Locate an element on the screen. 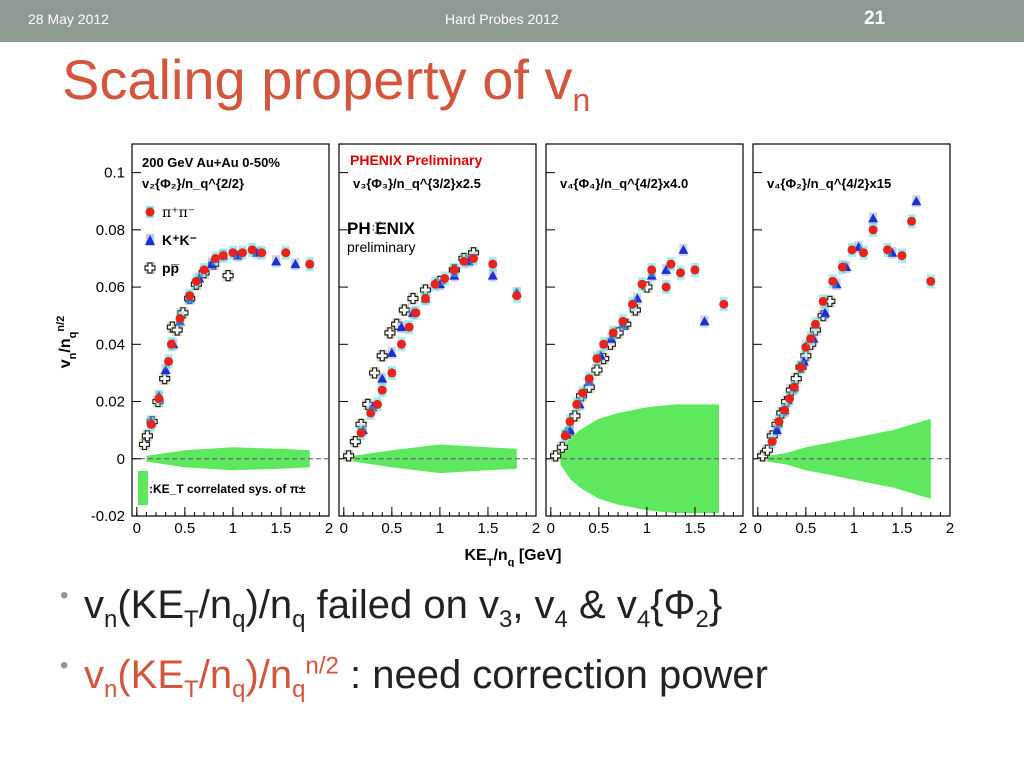  b1-n4: 4 is located at coordinates (561, 619).